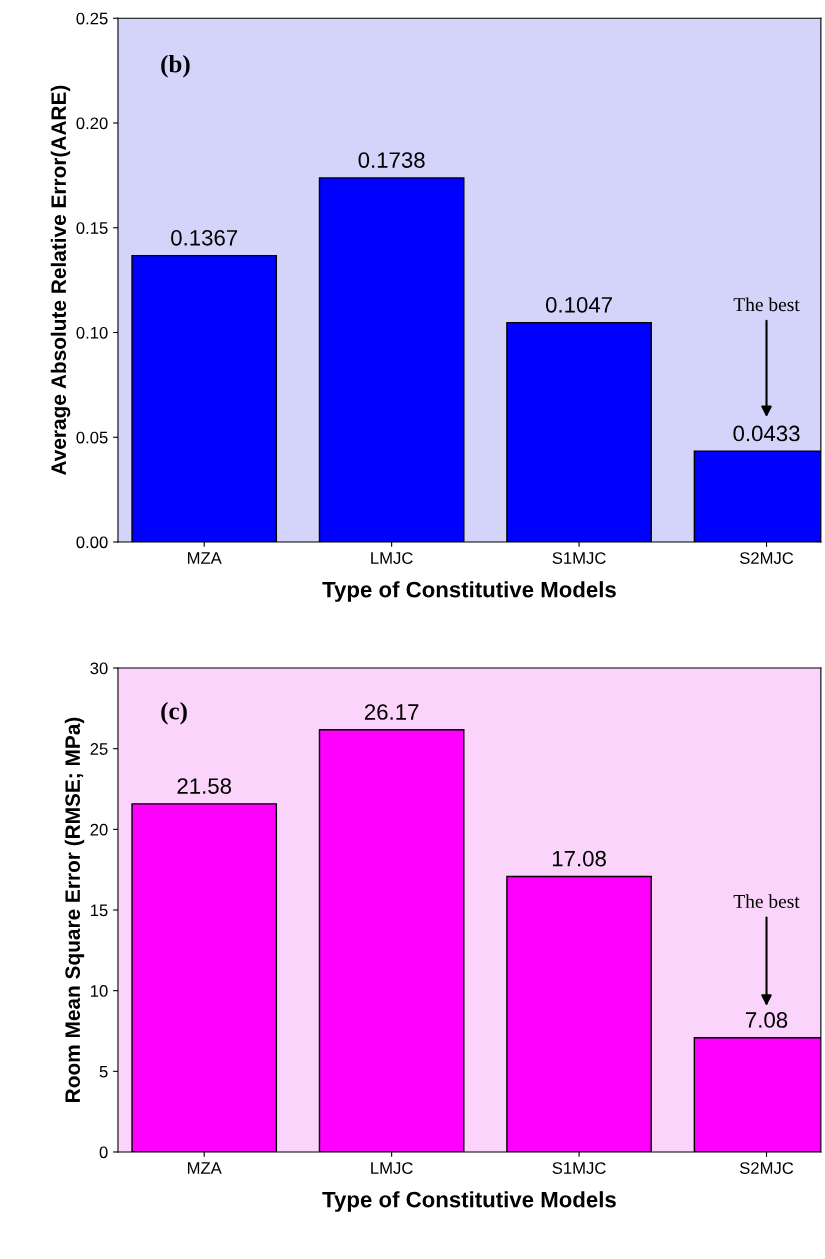 The width and height of the screenshot is (825, 1259). What do you see at coordinates (767, 1020) in the screenshot?
I see `data-label: 7.08` at bounding box center [767, 1020].